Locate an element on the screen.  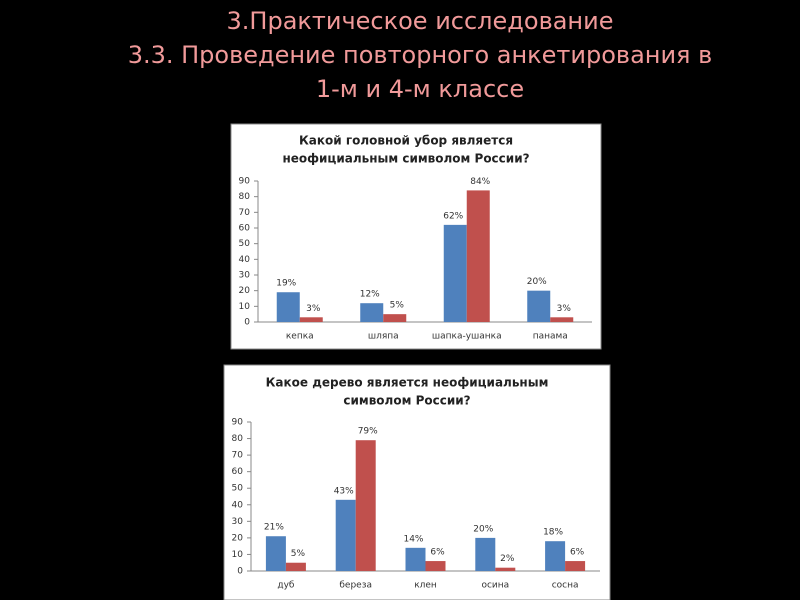
x-tick-label: сосна is located at coordinates (565, 586).